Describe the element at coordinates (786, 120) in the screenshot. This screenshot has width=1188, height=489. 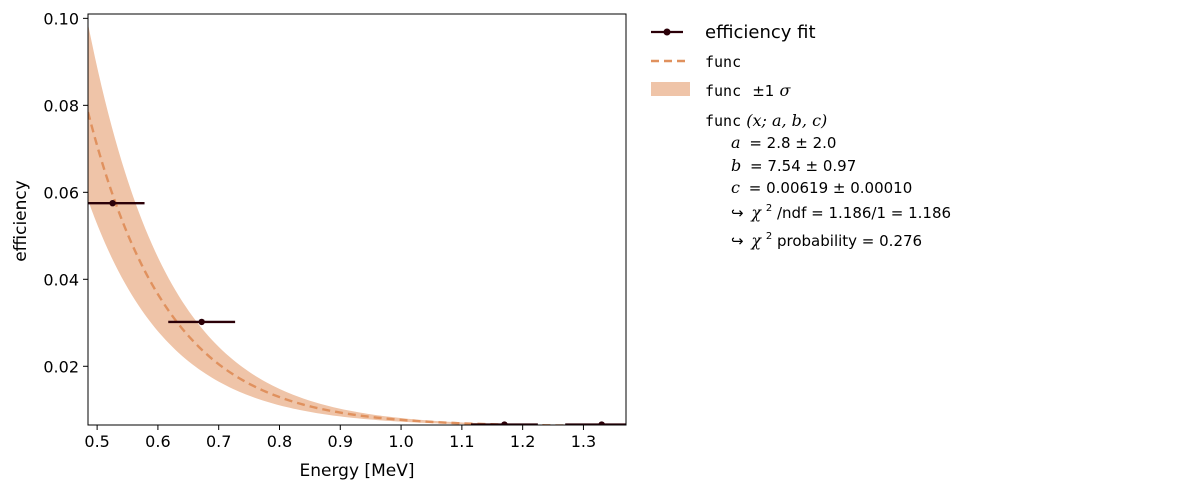
I see `fit-function-args: (x; a, b, c)` at that location.